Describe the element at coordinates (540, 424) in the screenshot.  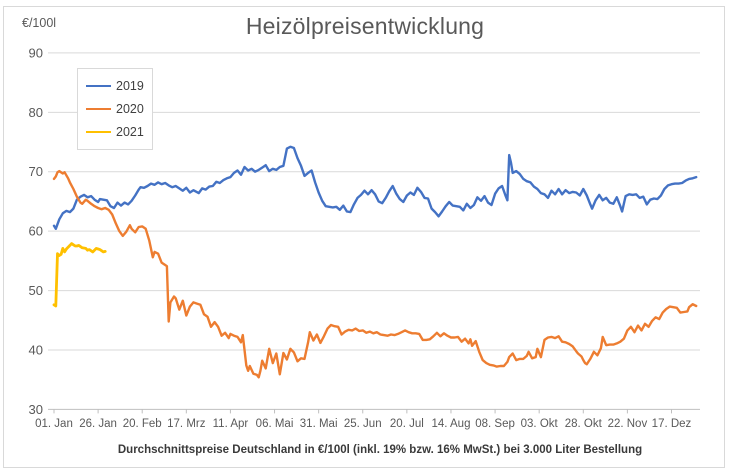
I see `x-tick-label: 03. Okt` at that location.